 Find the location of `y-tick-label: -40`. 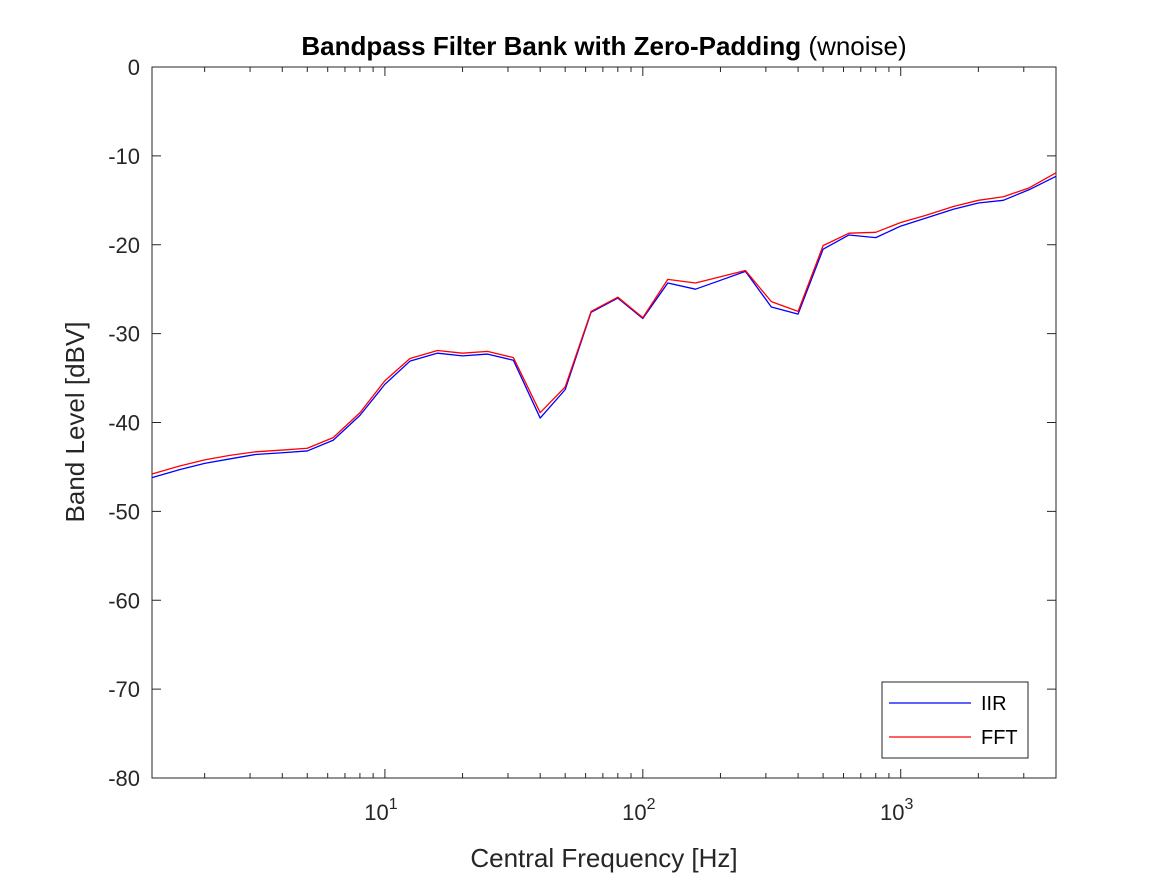

y-tick-label: -40 is located at coordinates (124, 423).